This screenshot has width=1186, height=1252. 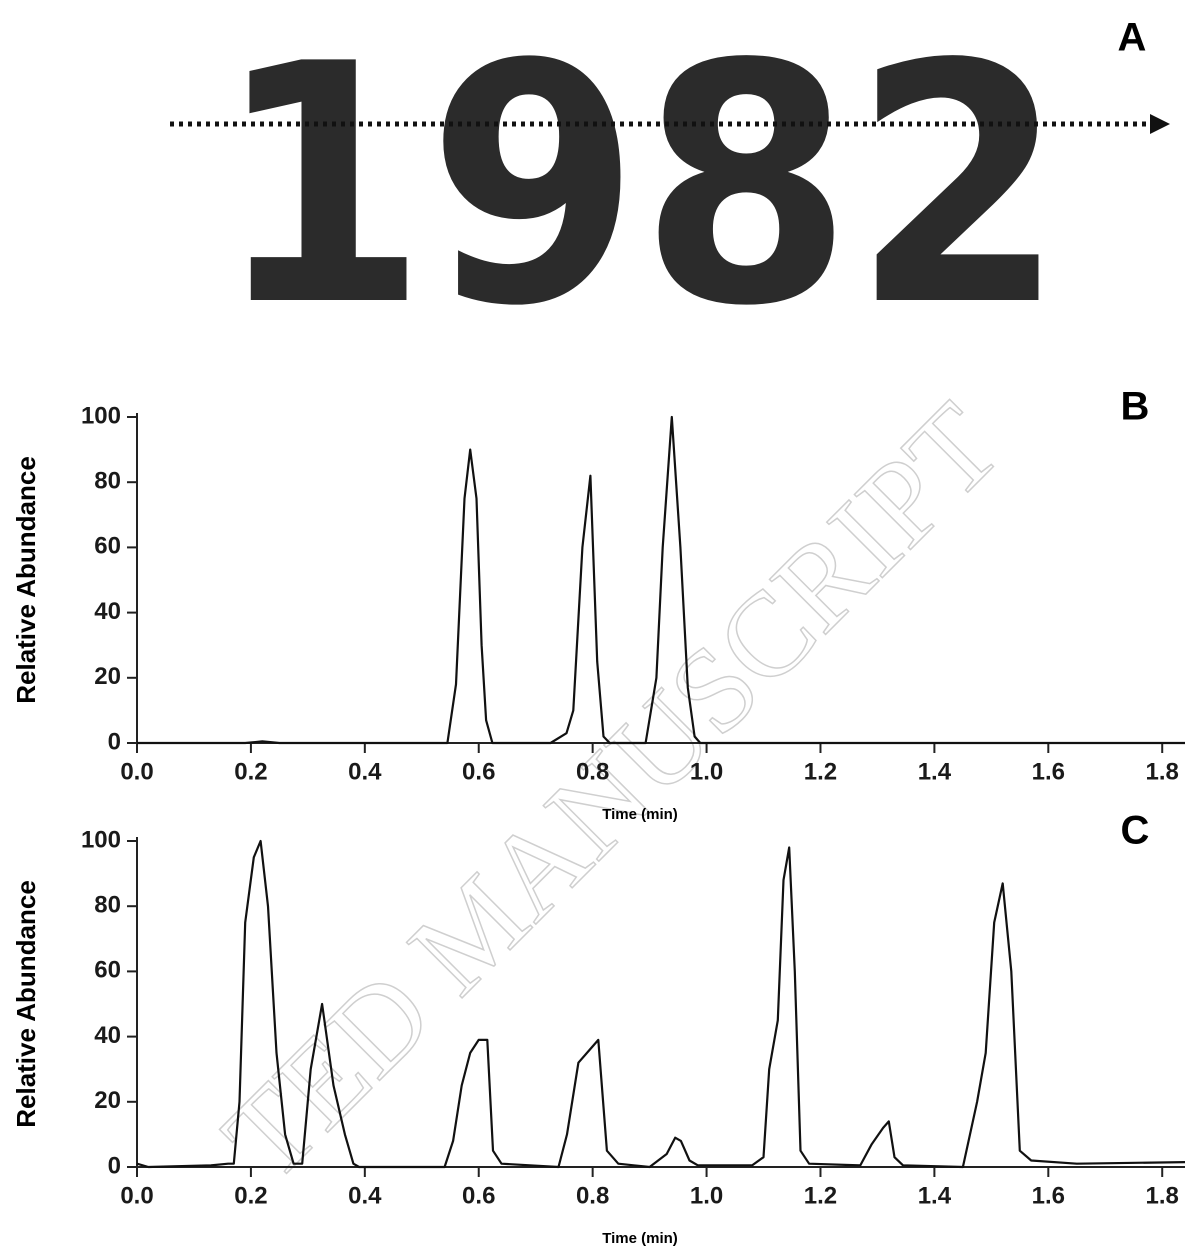 I want to click on panel-label: A, so click(x=1132, y=38).